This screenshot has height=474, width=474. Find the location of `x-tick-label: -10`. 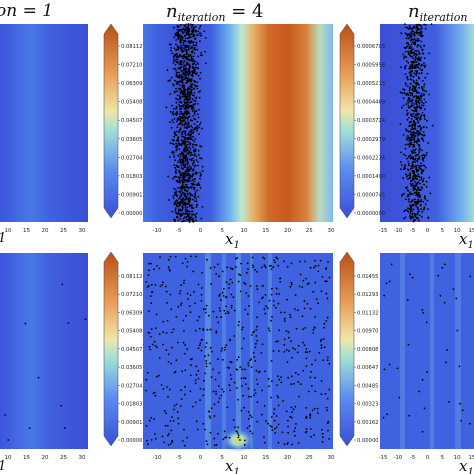

x-tick-label: -10 is located at coordinates (397, 458).